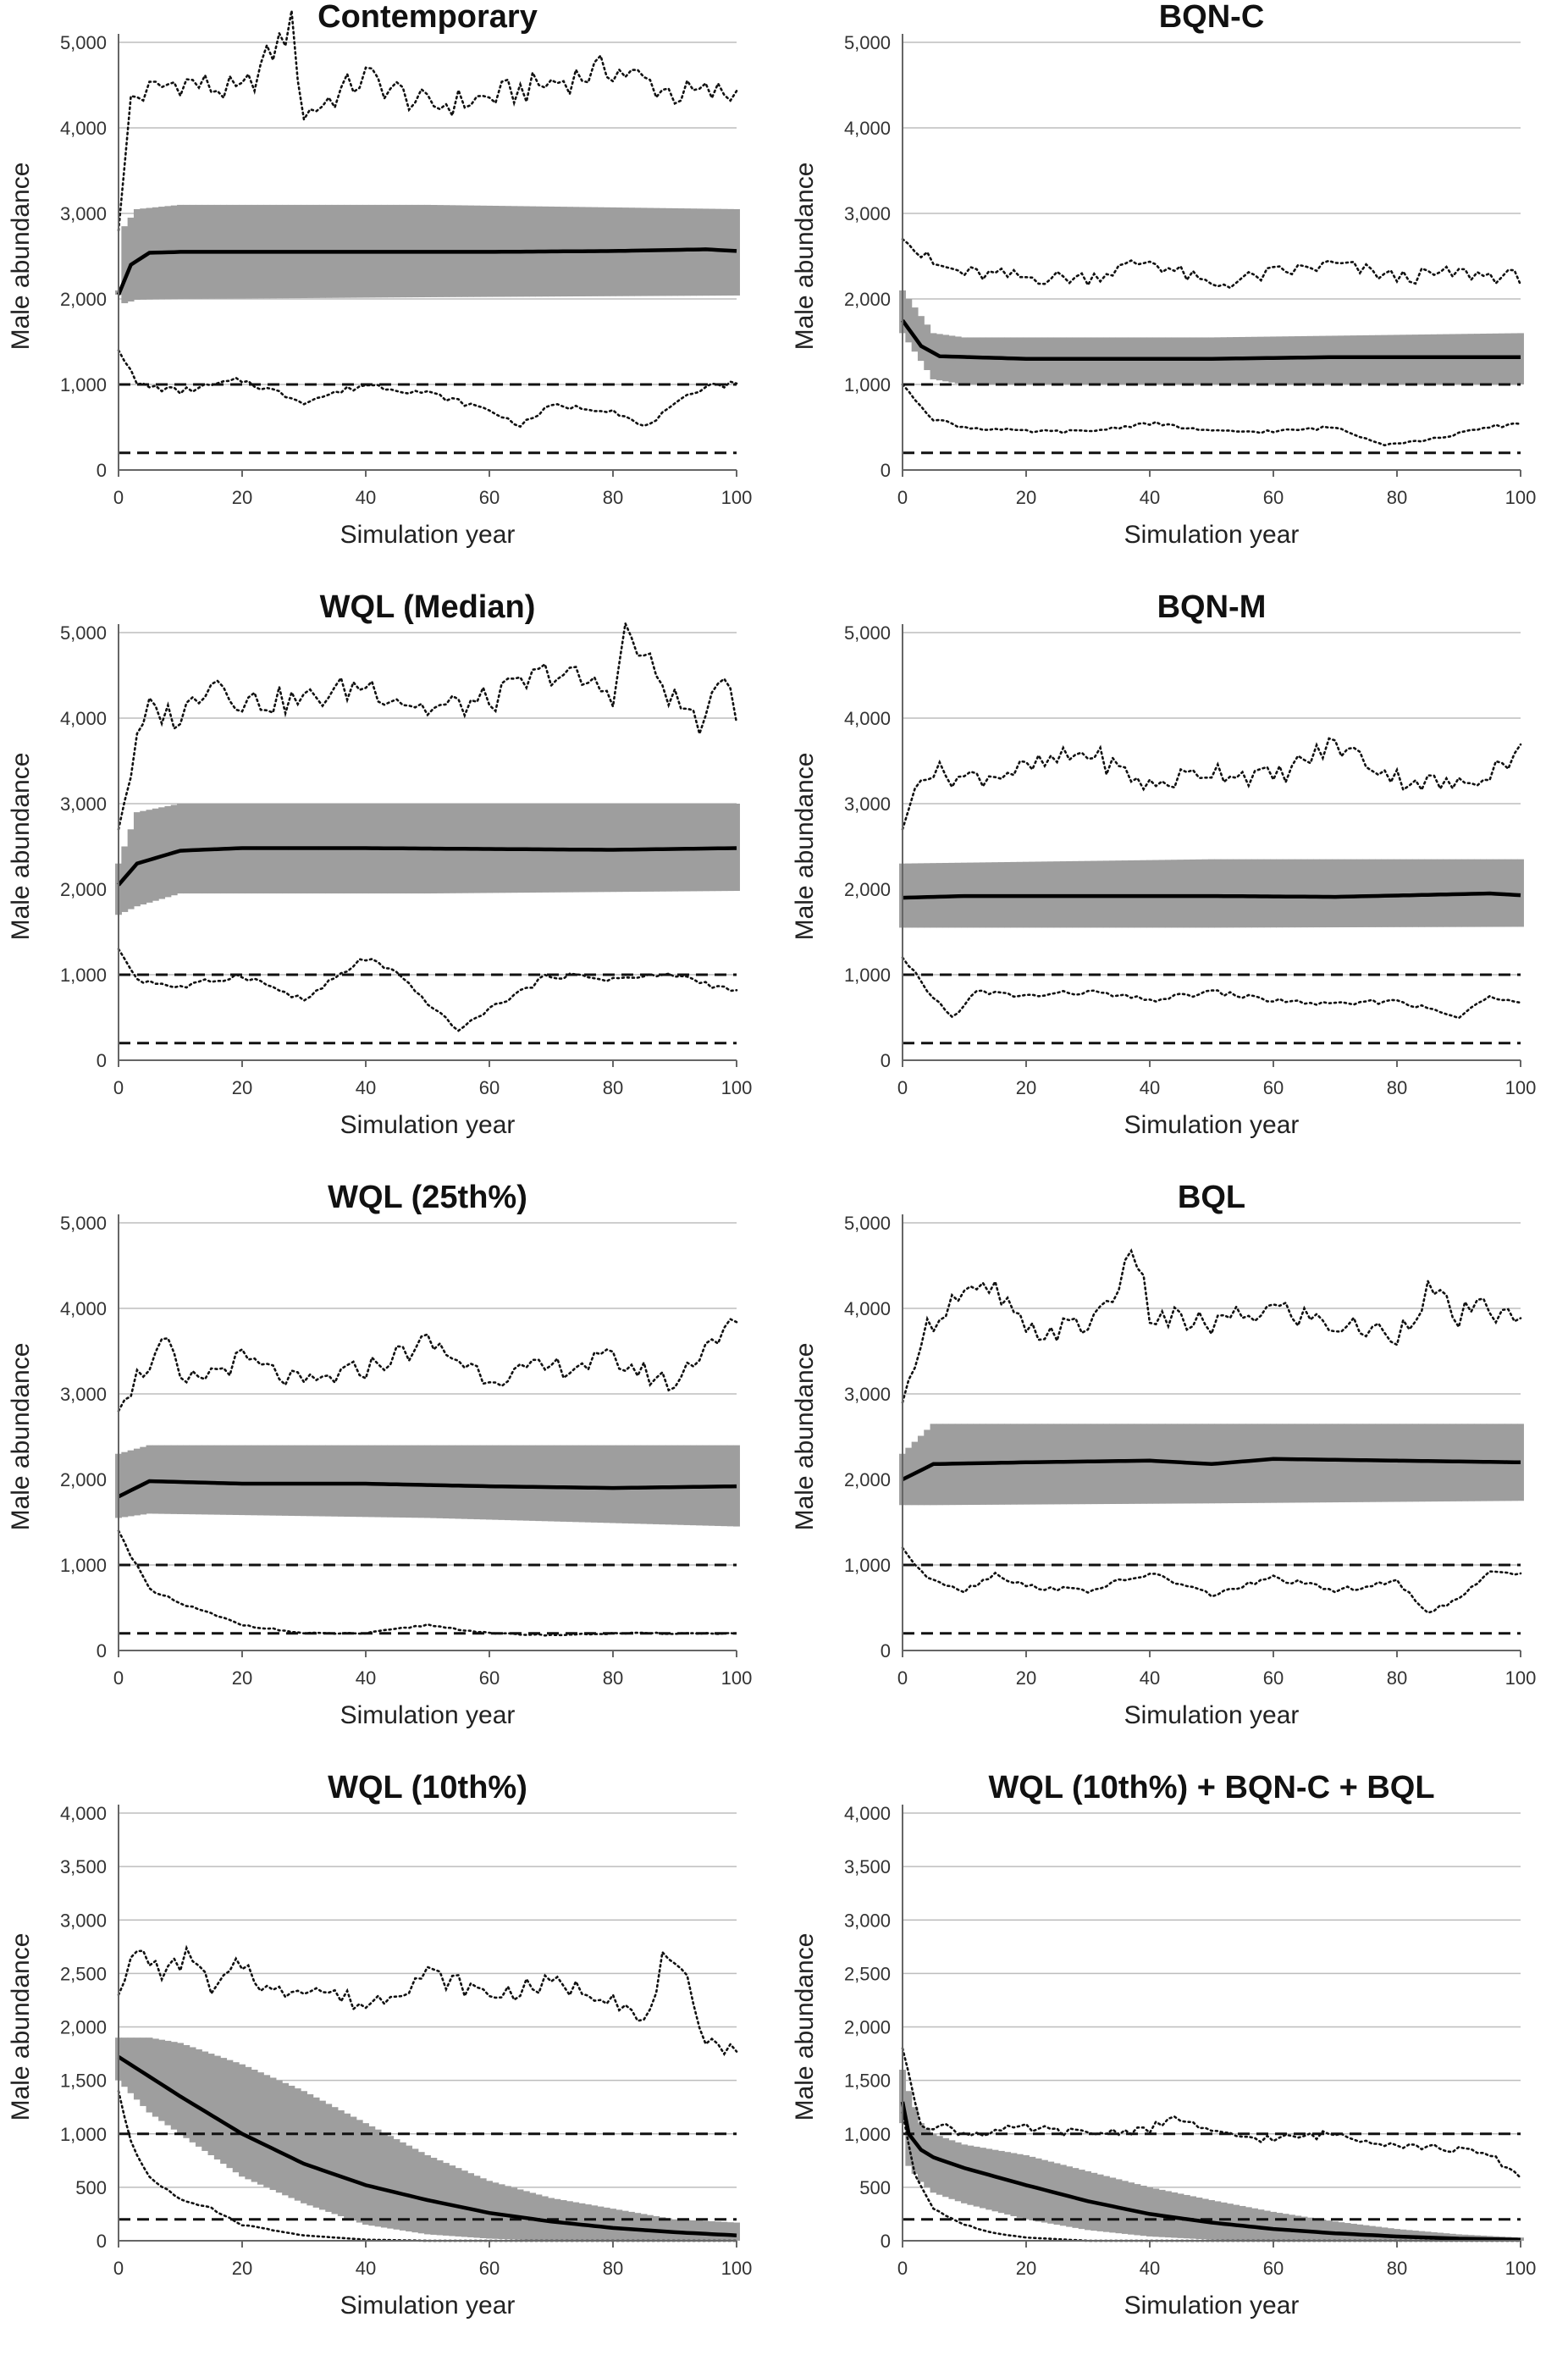 This screenshot has width=1568, height=2361. Describe the element at coordinates (1212, 607) in the screenshot. I see `chart-title: BQN-M` at that location.